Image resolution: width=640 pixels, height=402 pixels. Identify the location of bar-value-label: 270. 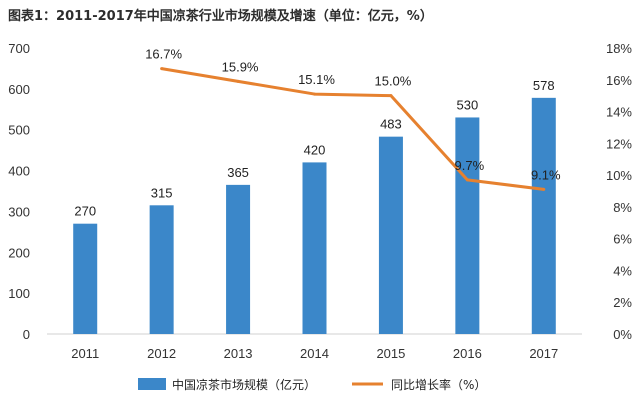
(85, 211).